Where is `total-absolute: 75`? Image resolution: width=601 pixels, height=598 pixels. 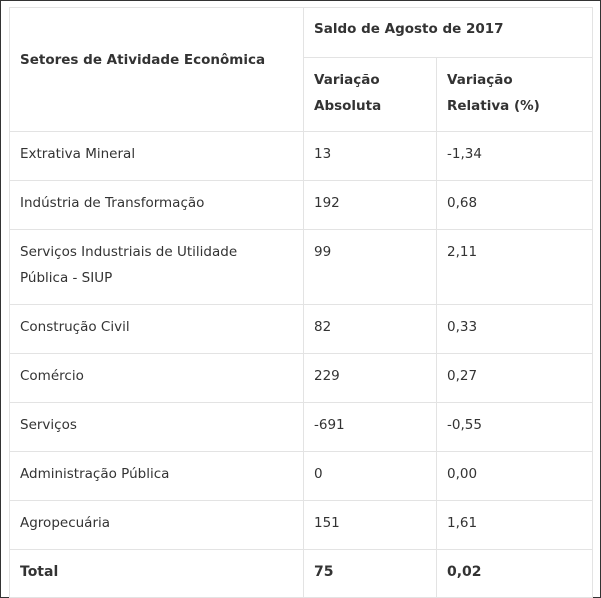
total-absolute: 75 is located at coordinates (370, 573).